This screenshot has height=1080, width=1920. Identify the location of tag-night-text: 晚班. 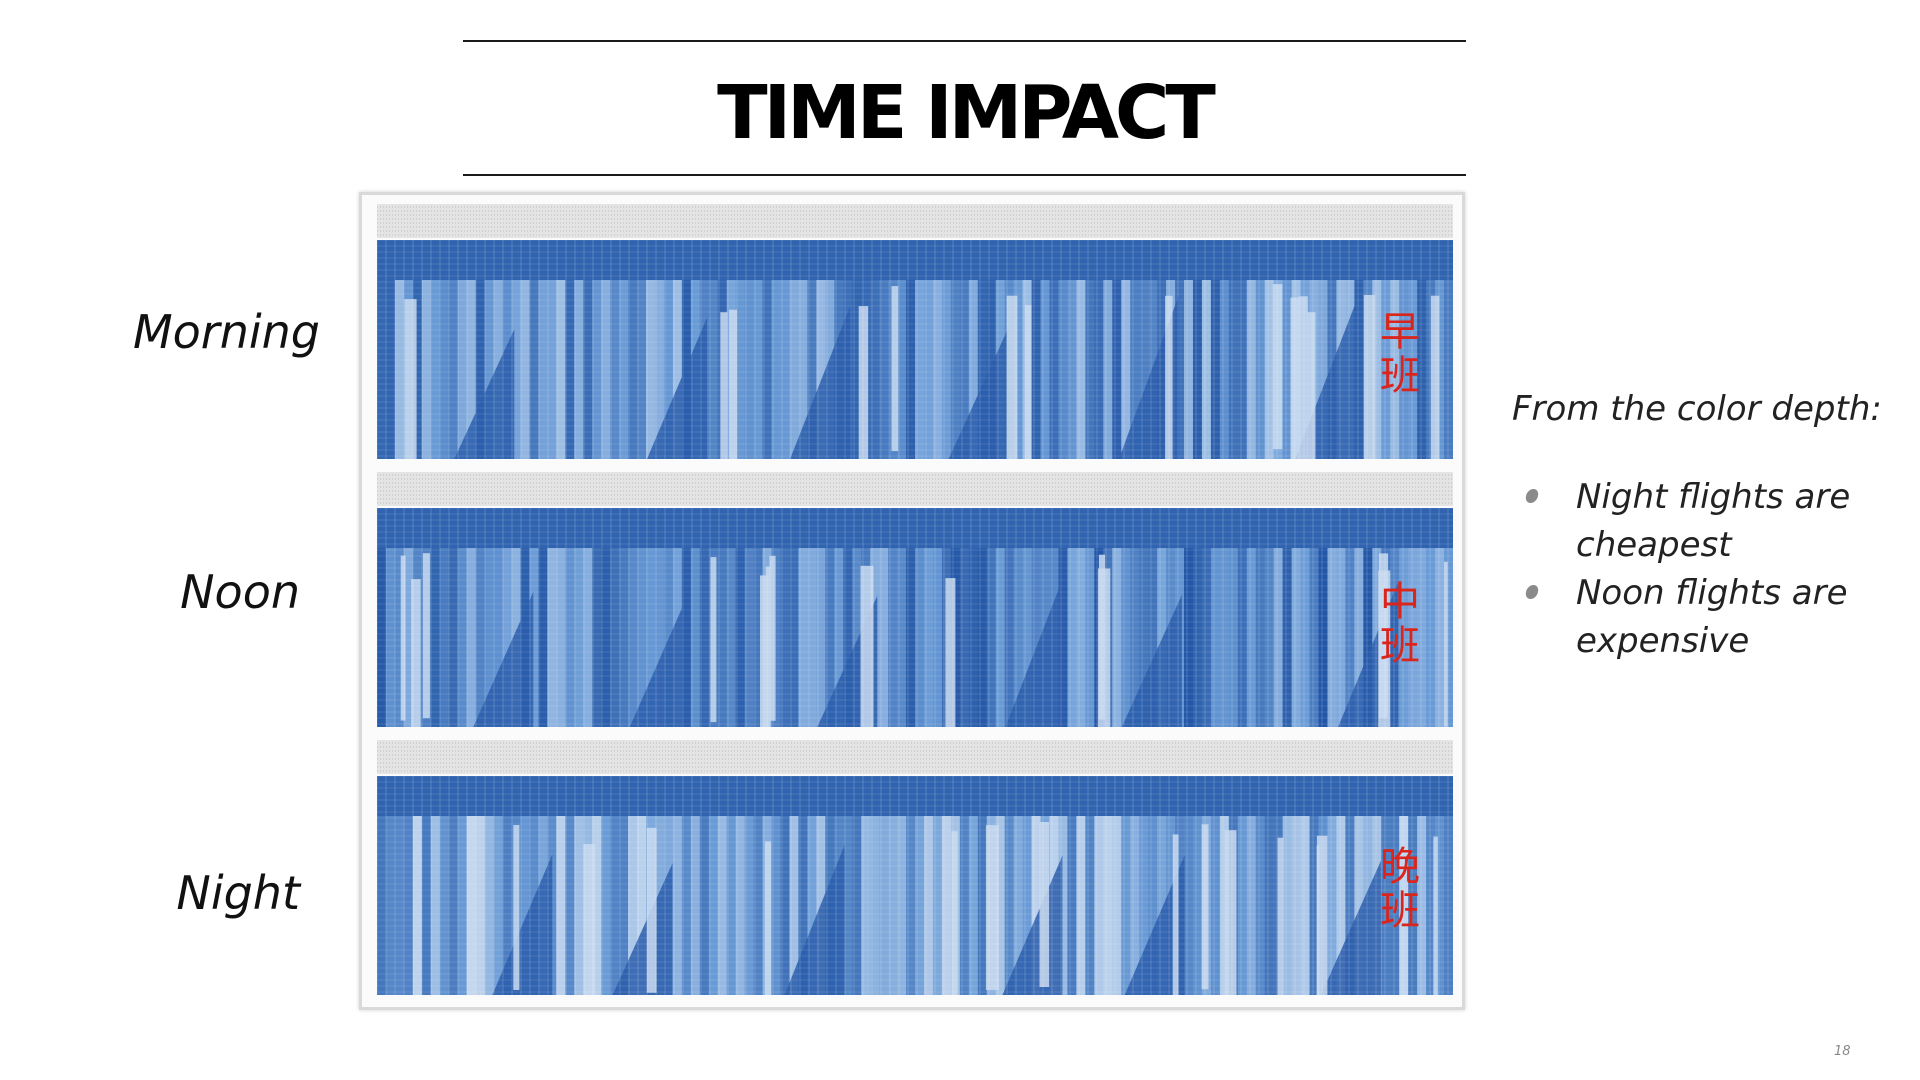
(1400, 889).